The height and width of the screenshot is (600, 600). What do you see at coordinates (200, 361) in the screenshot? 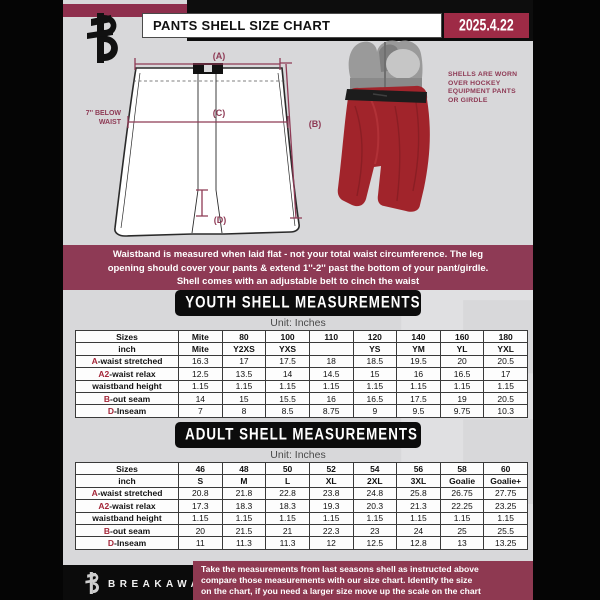
I see `measurement-cell: 16.3` at bounding box center [200, 361].